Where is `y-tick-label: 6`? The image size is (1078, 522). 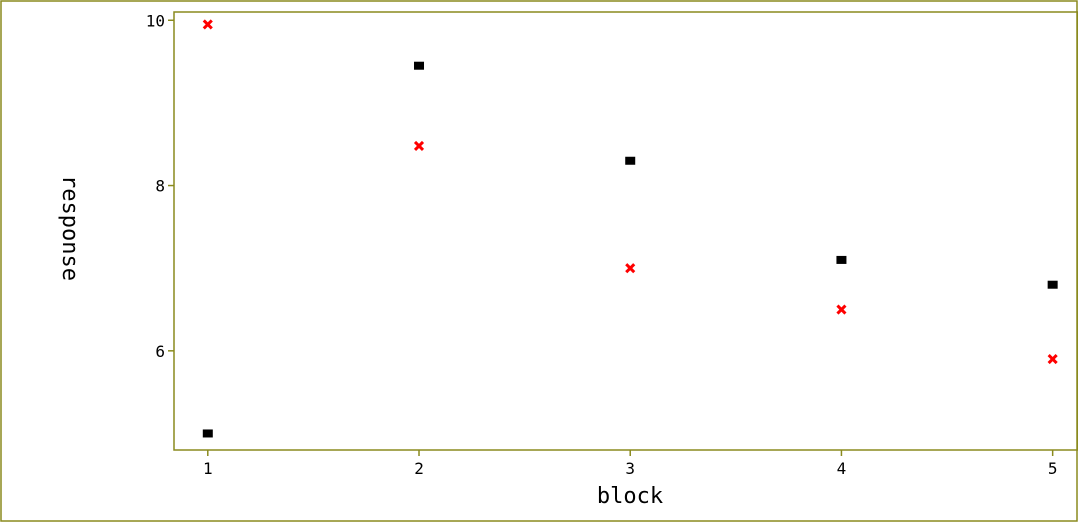
y-tick-label: 6 is located at coordinates (160, 351).